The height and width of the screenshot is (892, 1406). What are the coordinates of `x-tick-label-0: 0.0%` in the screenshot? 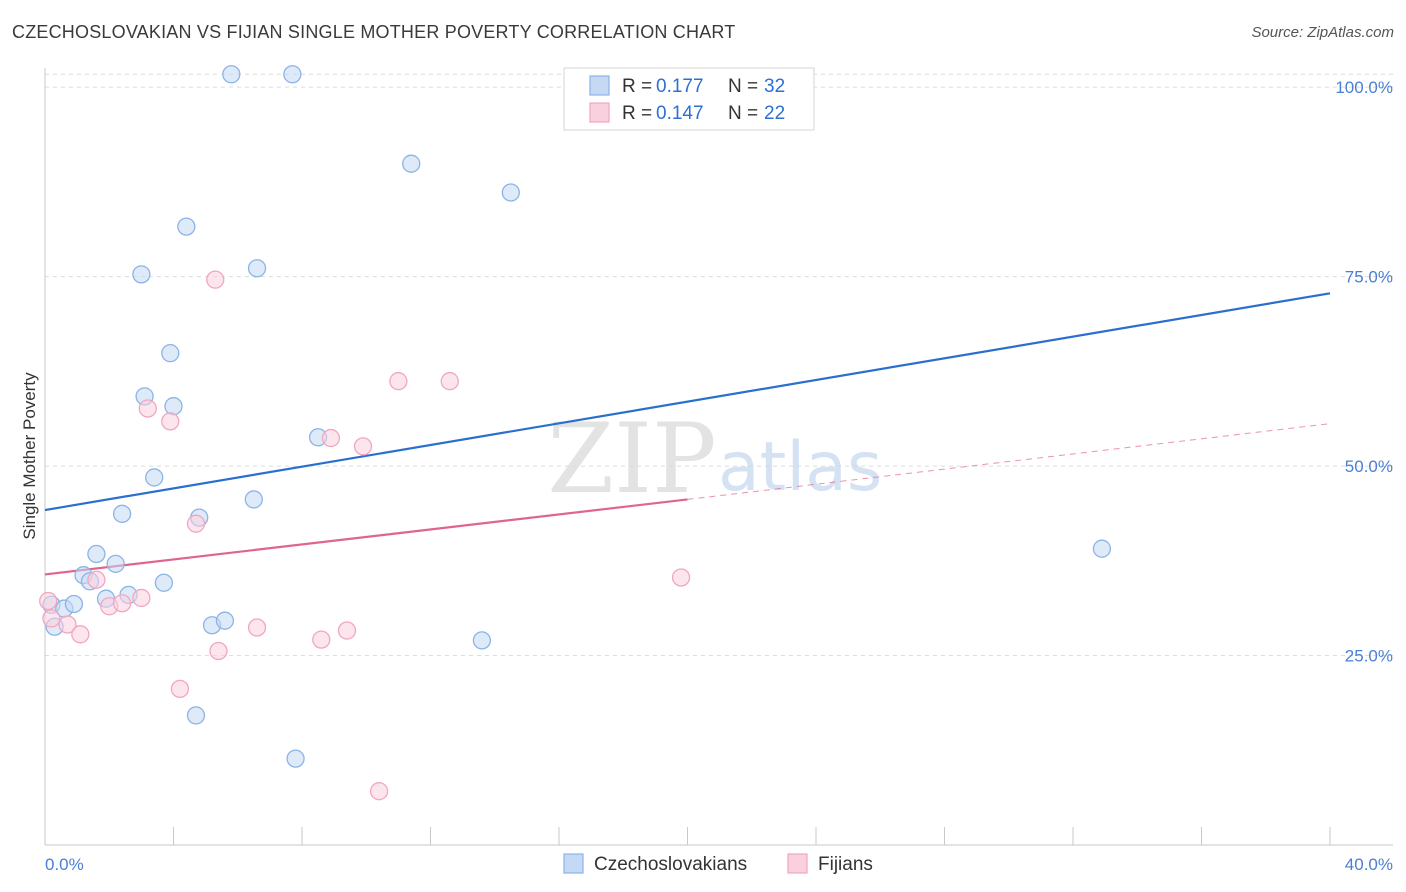 It's located at (64, 864).